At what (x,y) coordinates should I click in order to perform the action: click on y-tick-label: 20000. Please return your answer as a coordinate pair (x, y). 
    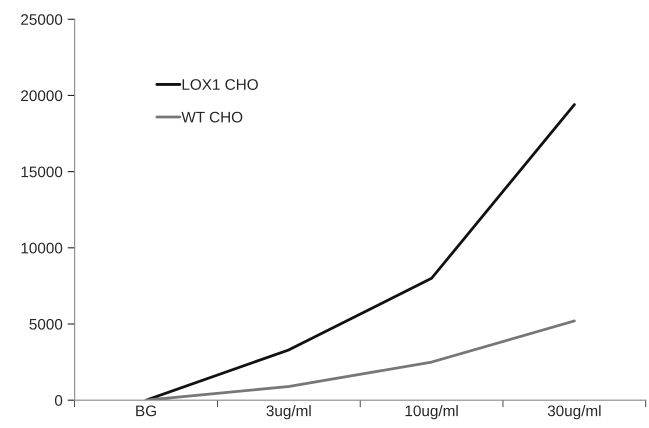
    Looking at the image, I should click on (41, 96).